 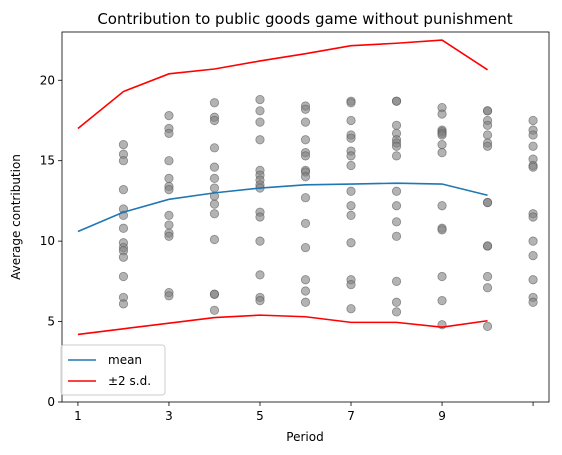 What do you see at coordinates (47, 161) in the screenshot?
I see `y-tick-label: 15` at bounding box center [47, 161].